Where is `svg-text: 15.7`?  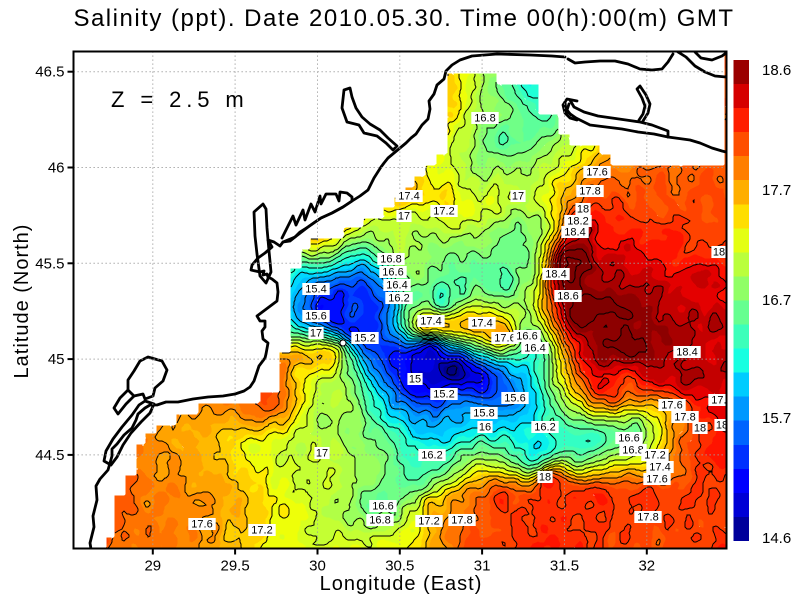 svg-text: 15.7 is located at coordinates (776, 418).